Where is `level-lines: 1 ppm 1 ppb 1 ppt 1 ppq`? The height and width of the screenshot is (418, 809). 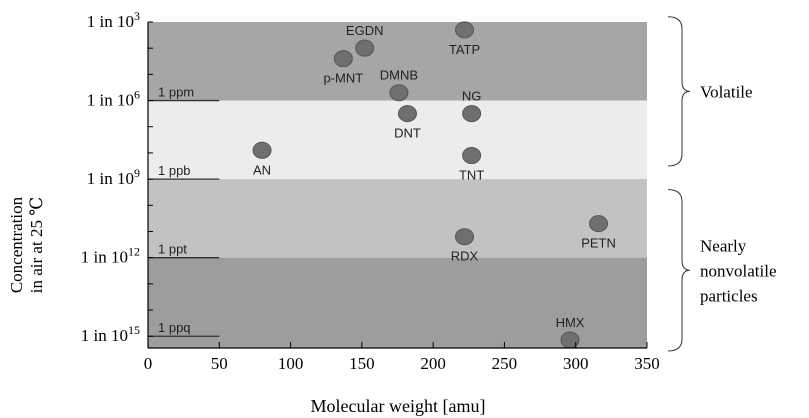
level-lines: 1 ppm 1 ppb 1 ppt 1 ppq is located at coordinates (184, 211).